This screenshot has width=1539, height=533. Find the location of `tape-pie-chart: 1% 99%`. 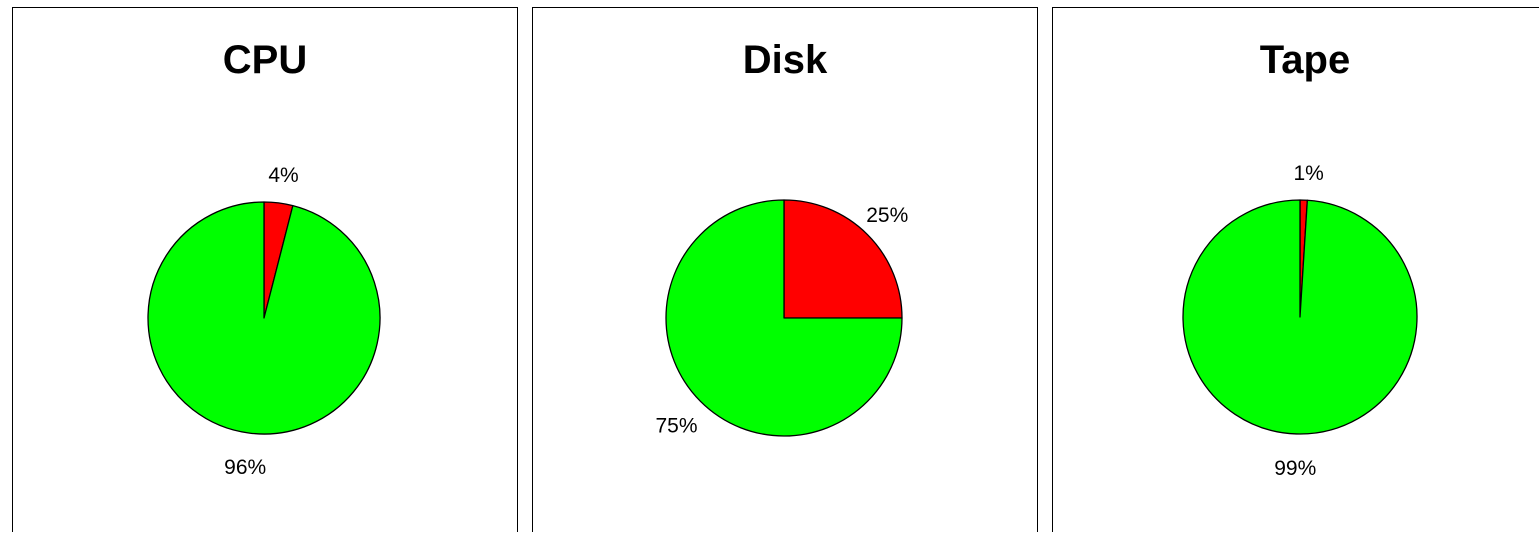

tape-pie-chart: 1% 99% is located at coordinates (1300, 321).